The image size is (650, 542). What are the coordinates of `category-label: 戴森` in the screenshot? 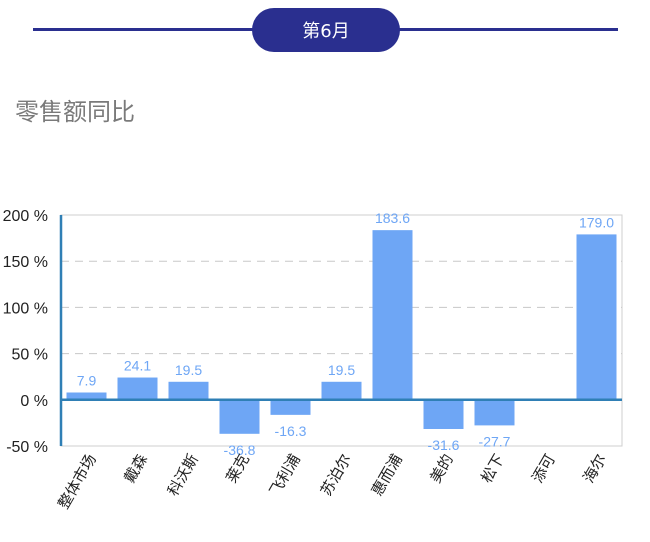 It's located at (135, 468).